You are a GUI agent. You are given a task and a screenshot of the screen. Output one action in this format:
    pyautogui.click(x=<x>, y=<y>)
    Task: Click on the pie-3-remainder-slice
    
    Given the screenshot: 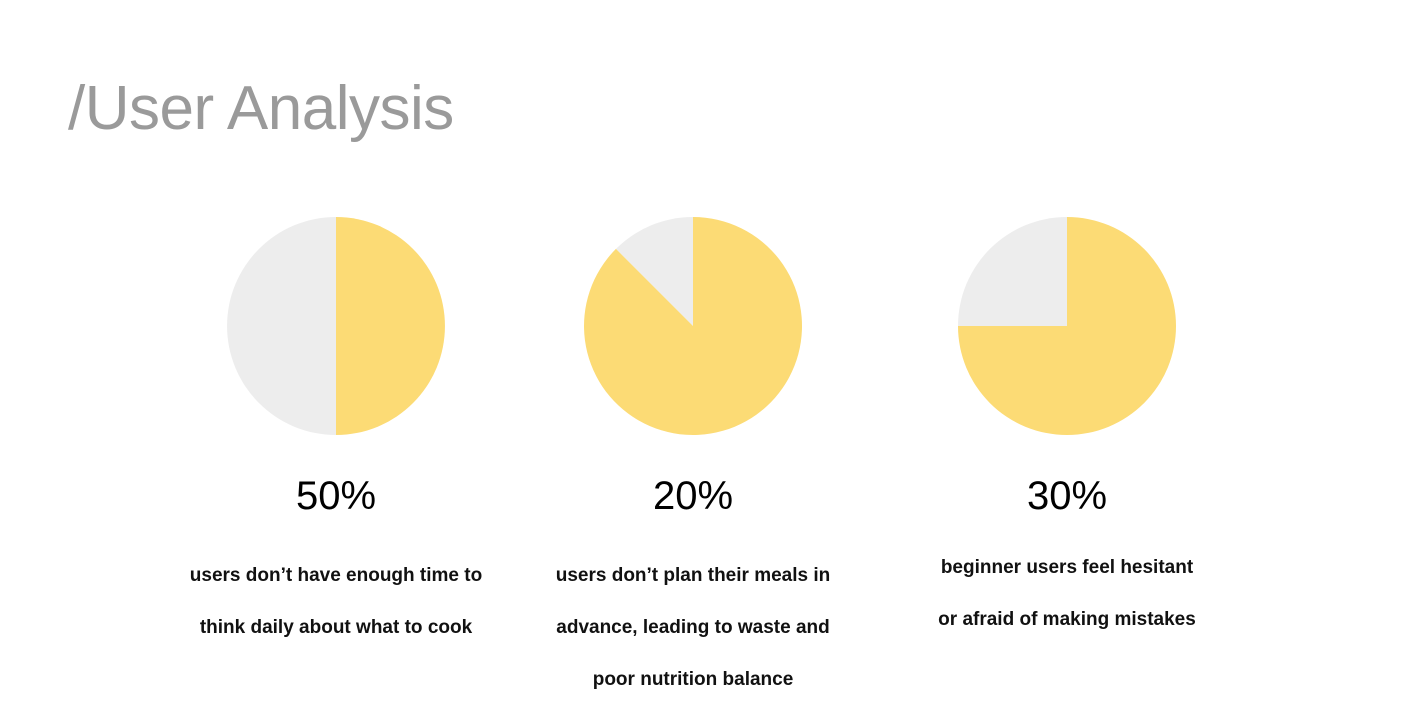 What is the action you would take?
    pyautogui.click(x=1012, y=271)
    